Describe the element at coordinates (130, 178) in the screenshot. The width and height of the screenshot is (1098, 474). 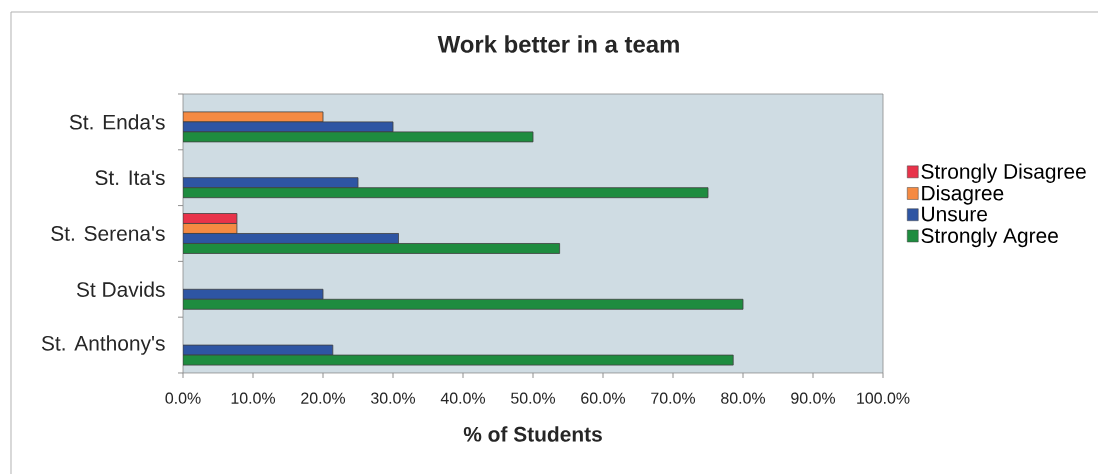
I see `y-tick-label: St. Ita's` at that location.